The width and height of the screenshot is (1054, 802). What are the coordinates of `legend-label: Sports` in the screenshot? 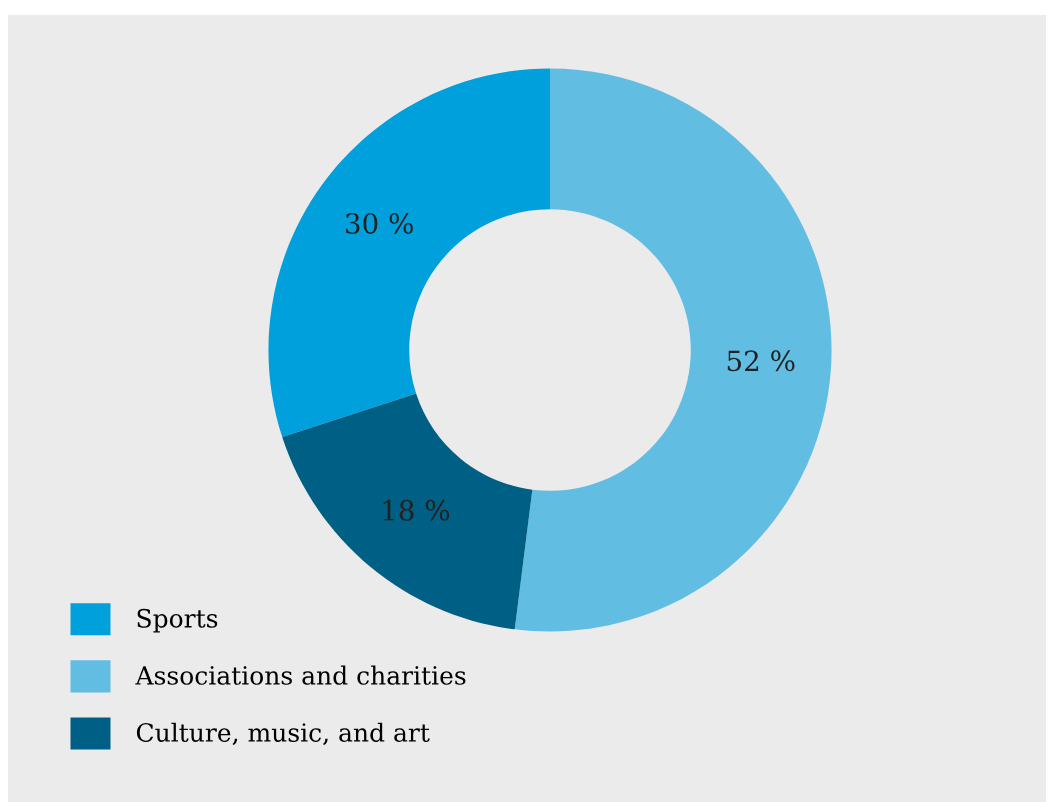 It's located at (177, 620).